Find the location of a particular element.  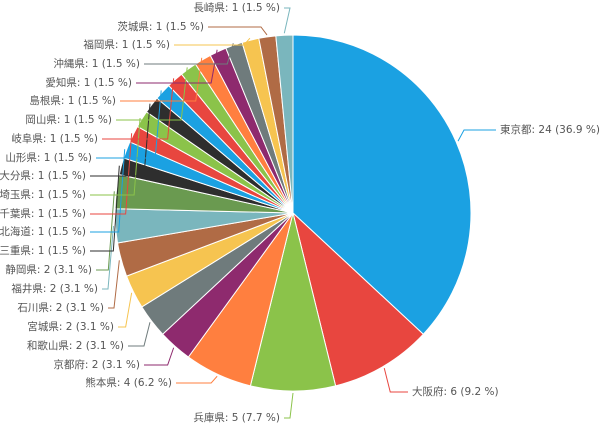

value-label: 4 (6.2 %) is located at coordinates (148, 383).